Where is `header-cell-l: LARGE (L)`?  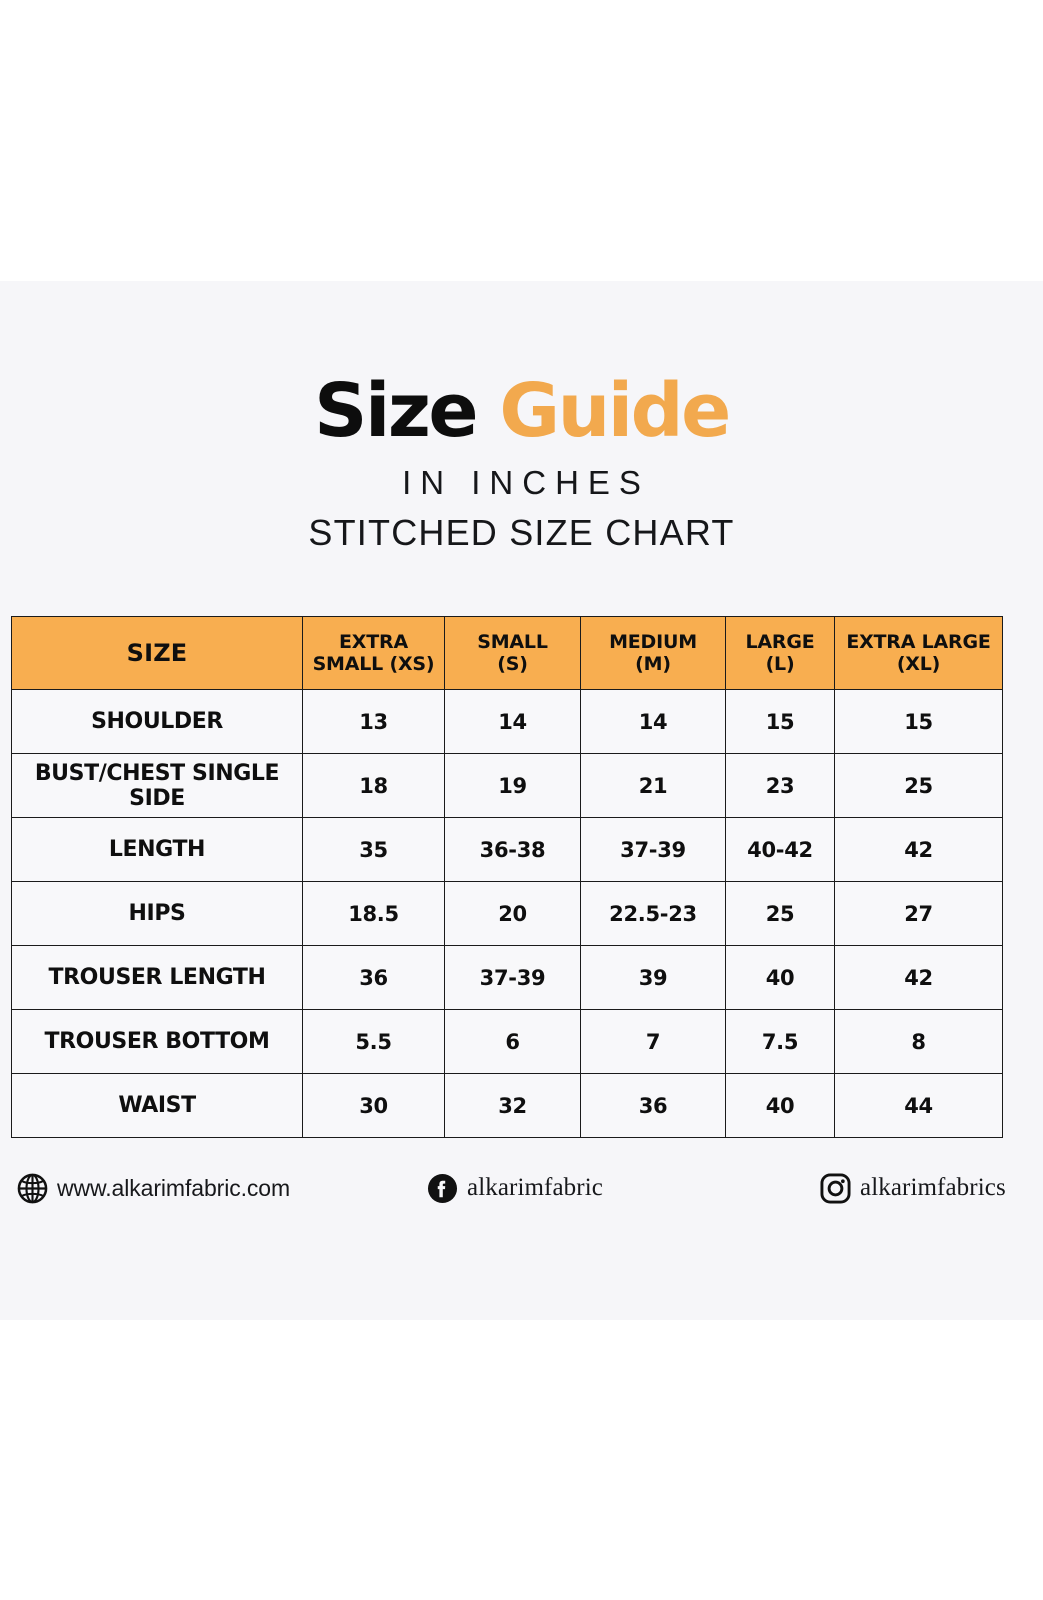
header-cell-l: LARGE (L) is located at coordinates (780, 653).